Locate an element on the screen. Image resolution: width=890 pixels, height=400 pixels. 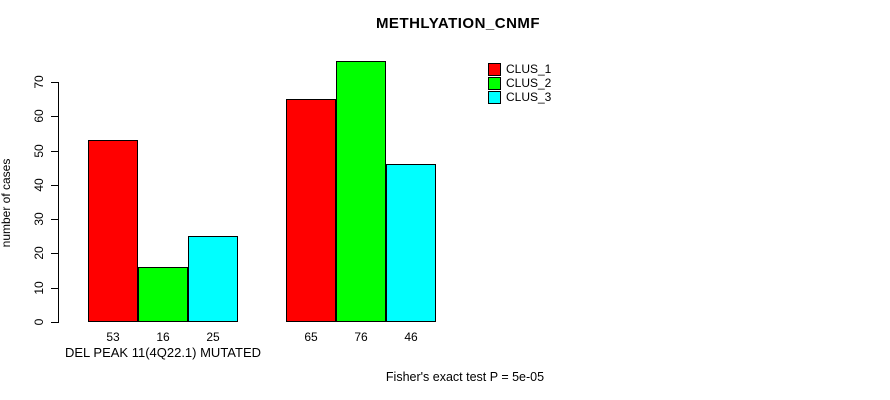
y-axis-tick-label: 40 is located at coordinates (39, 185).